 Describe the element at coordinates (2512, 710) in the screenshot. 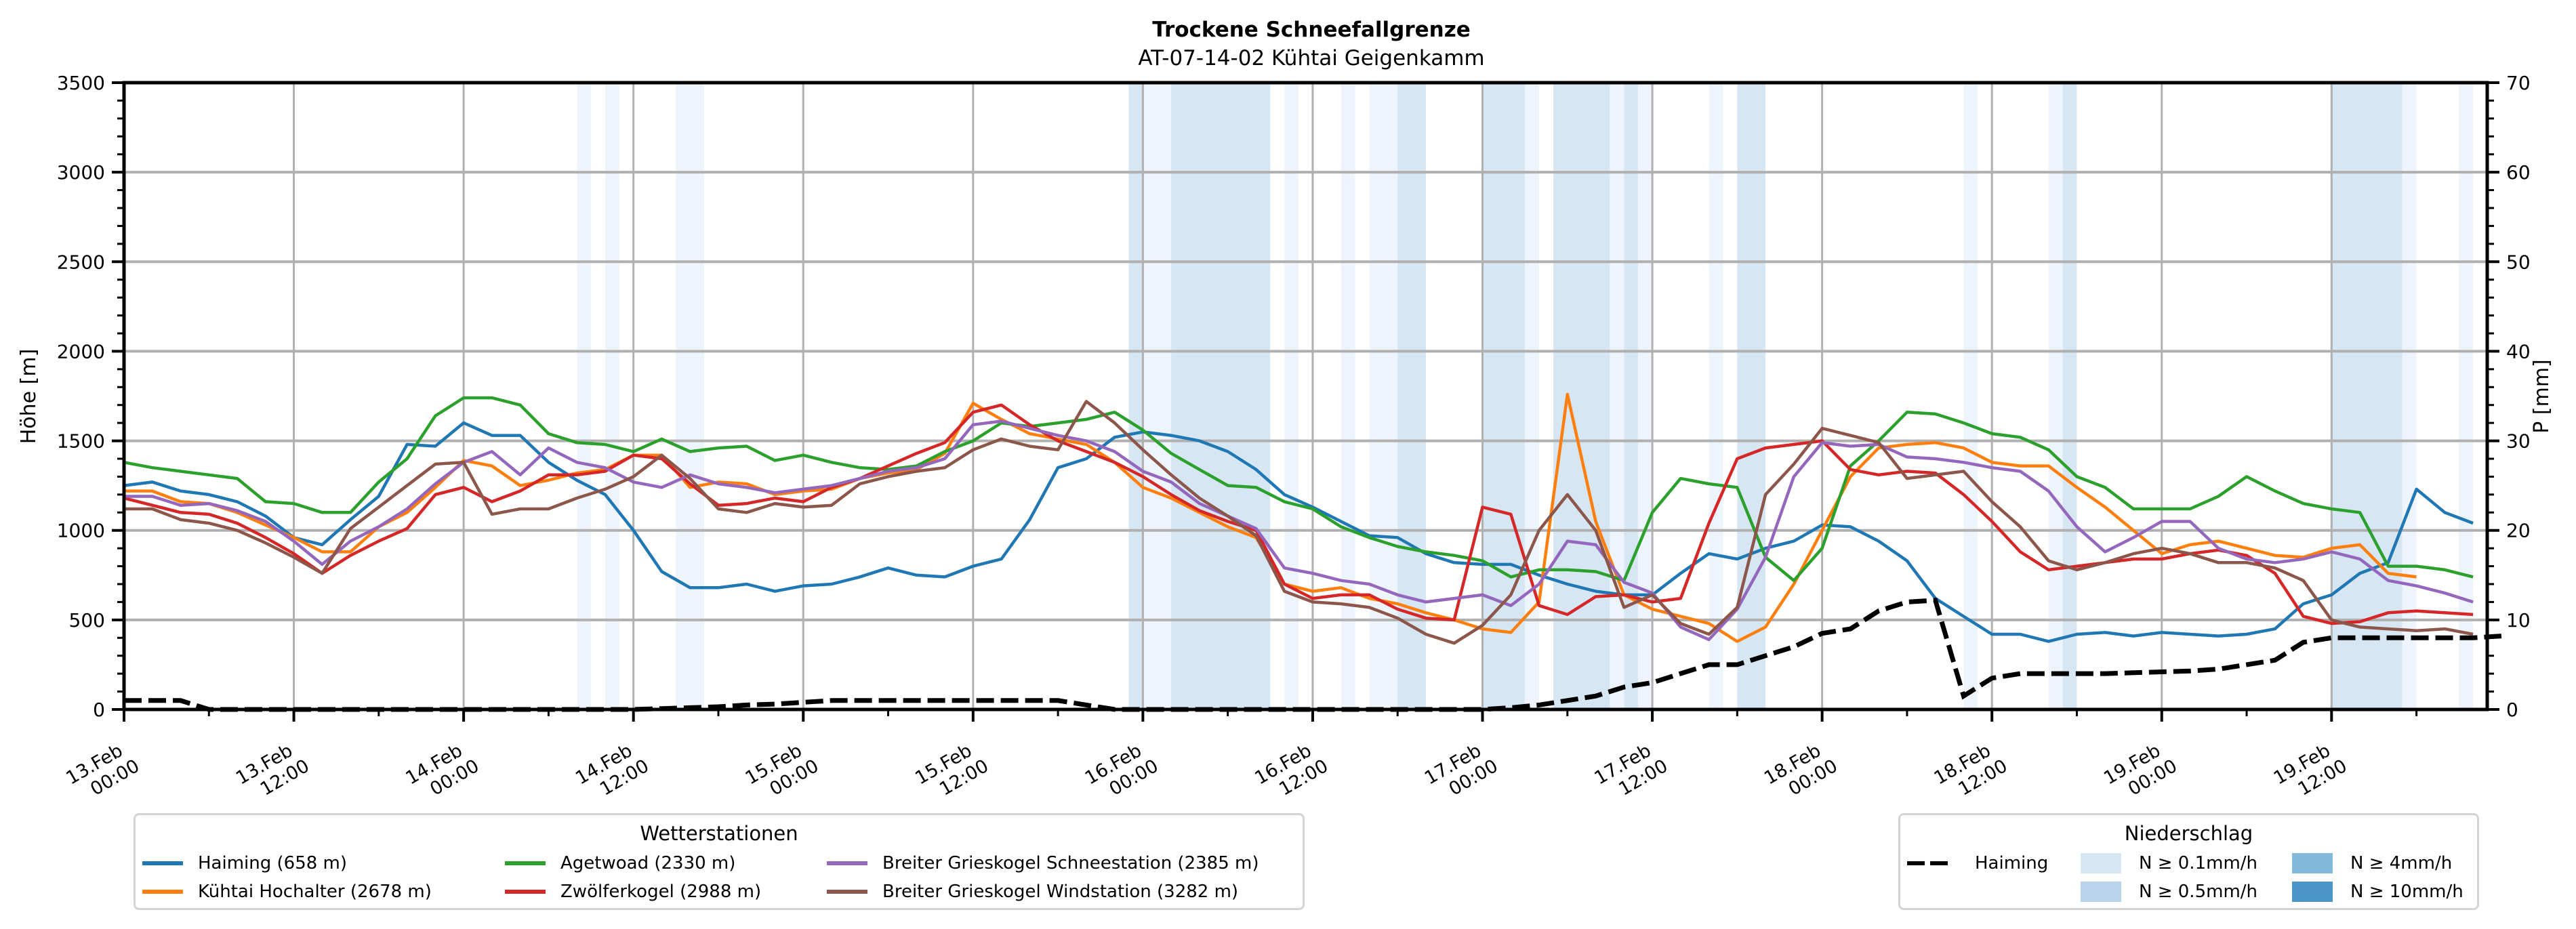

I see `y-right-tick-label: 0` at that location.